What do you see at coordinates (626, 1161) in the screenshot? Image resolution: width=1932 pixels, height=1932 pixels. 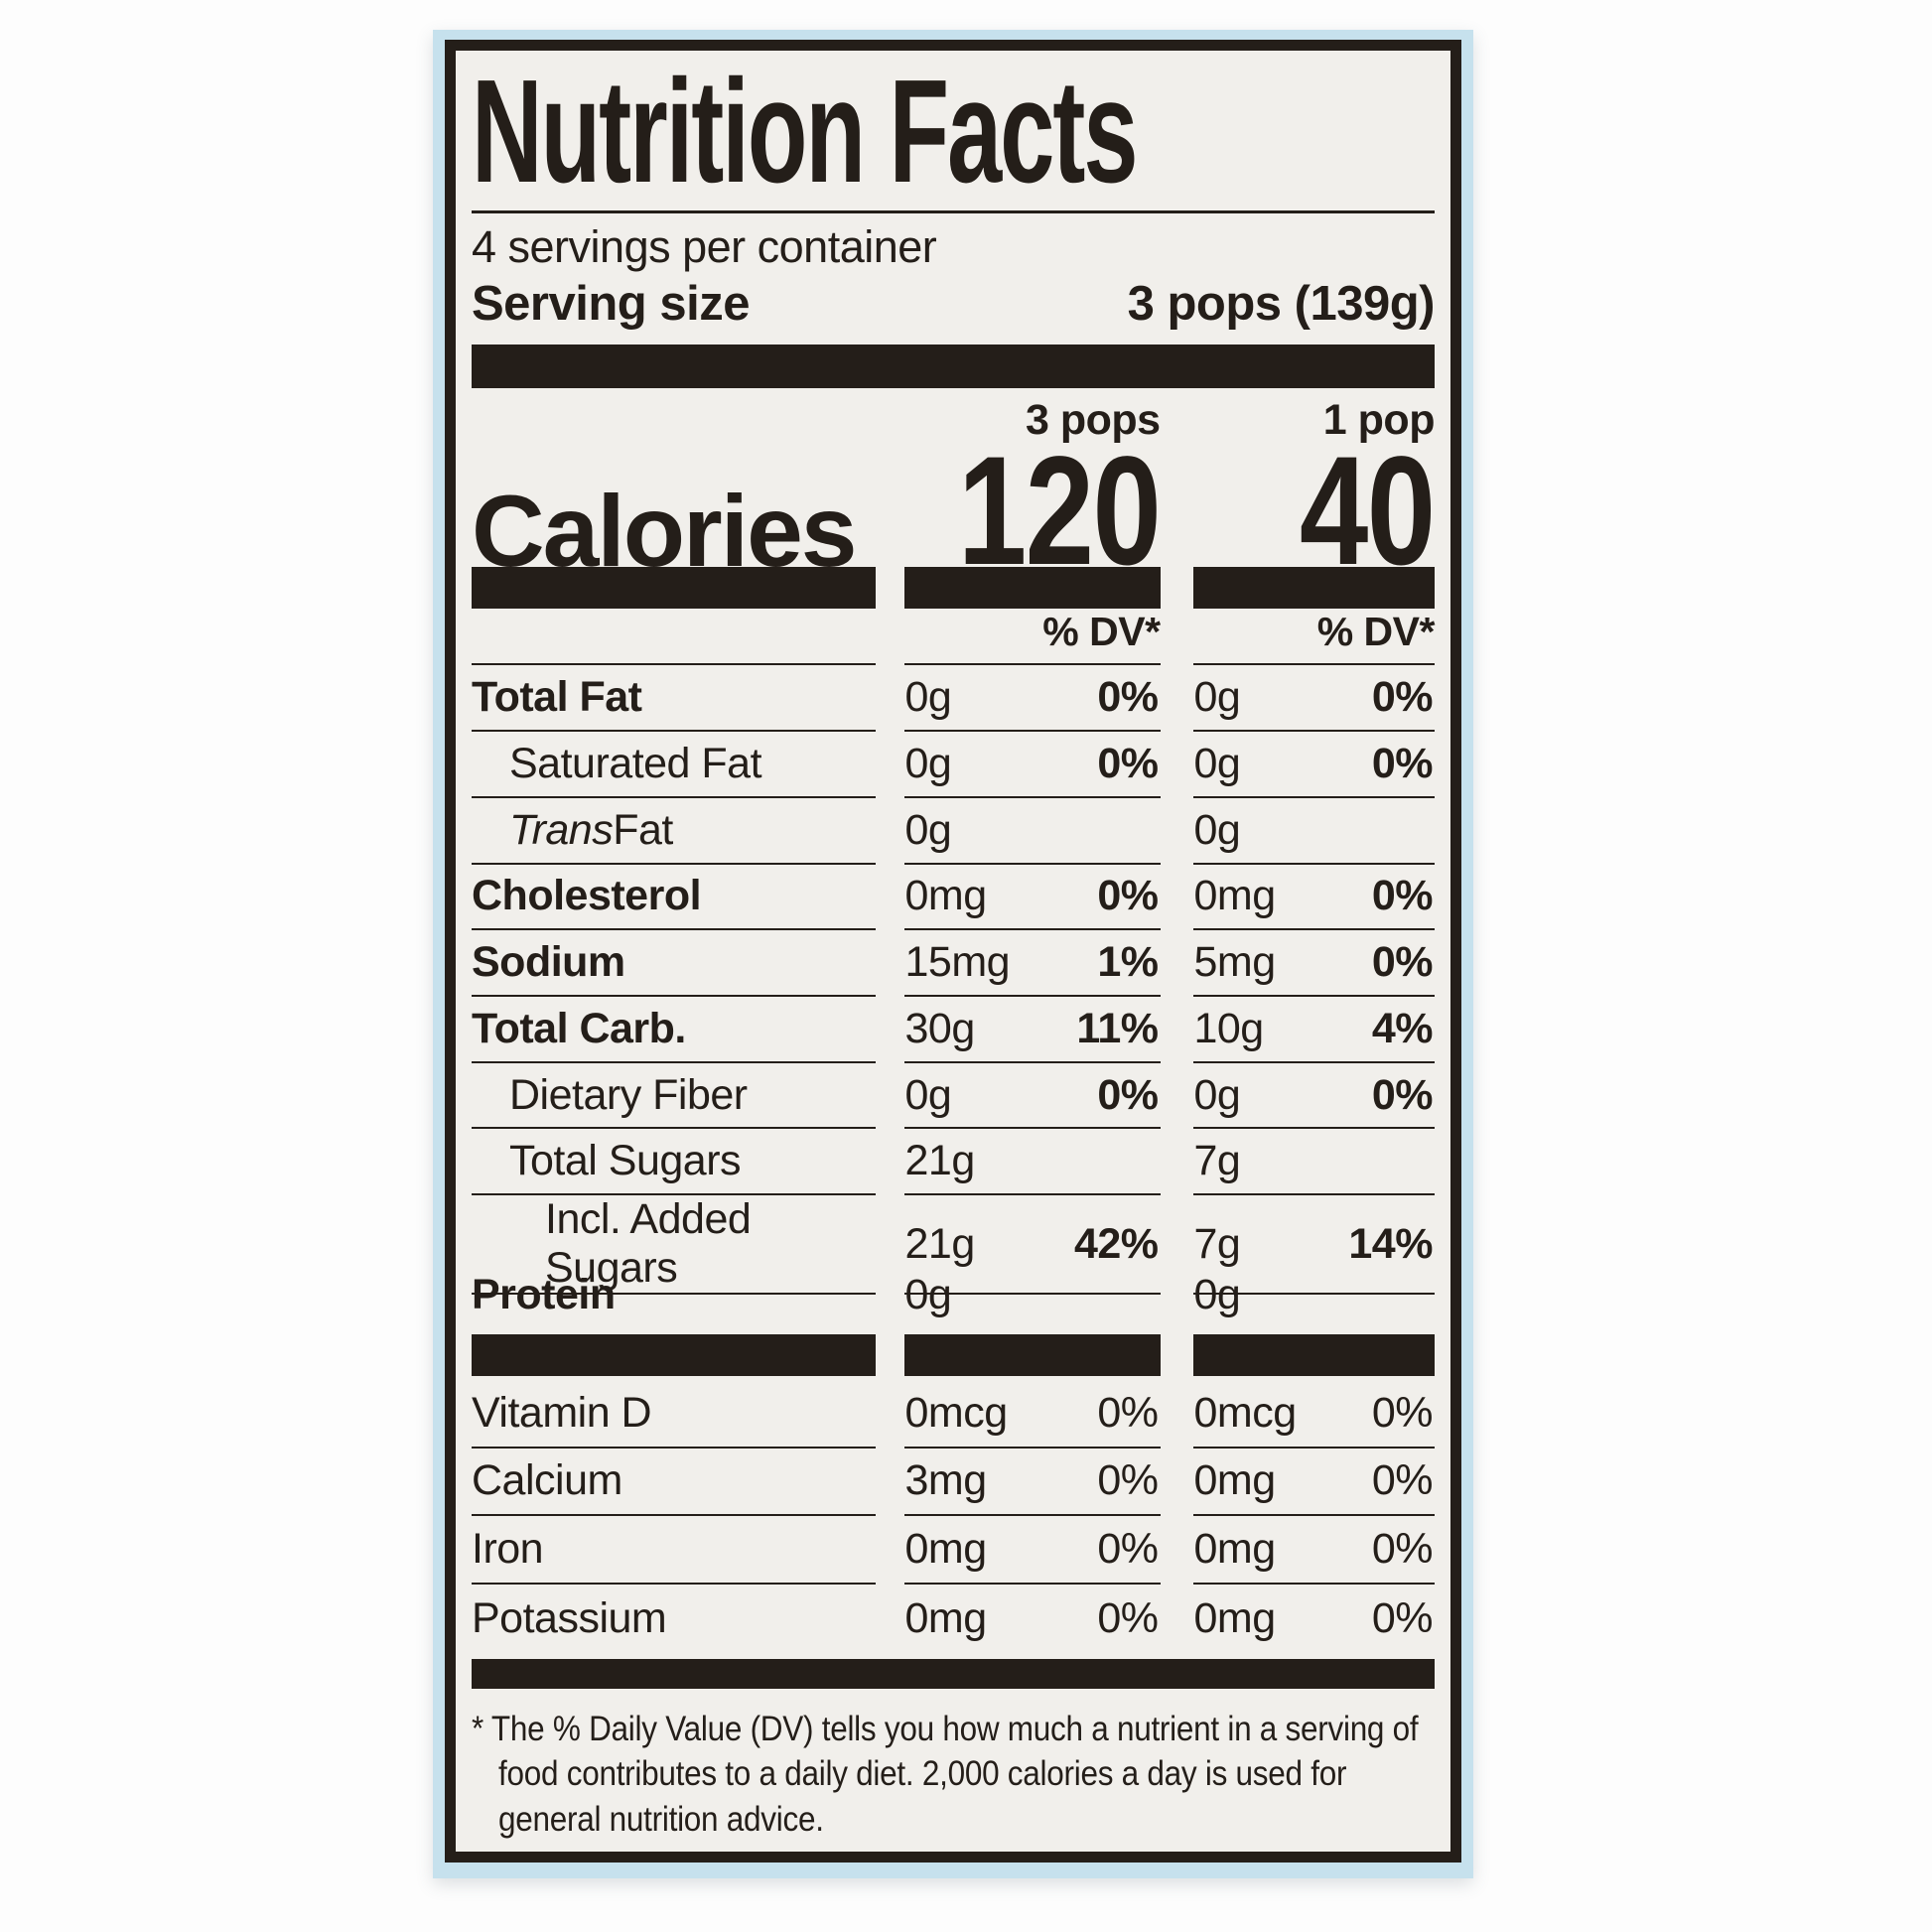 I see `nutrient-name: Total Sugars` at bounding box center [626, 1161].